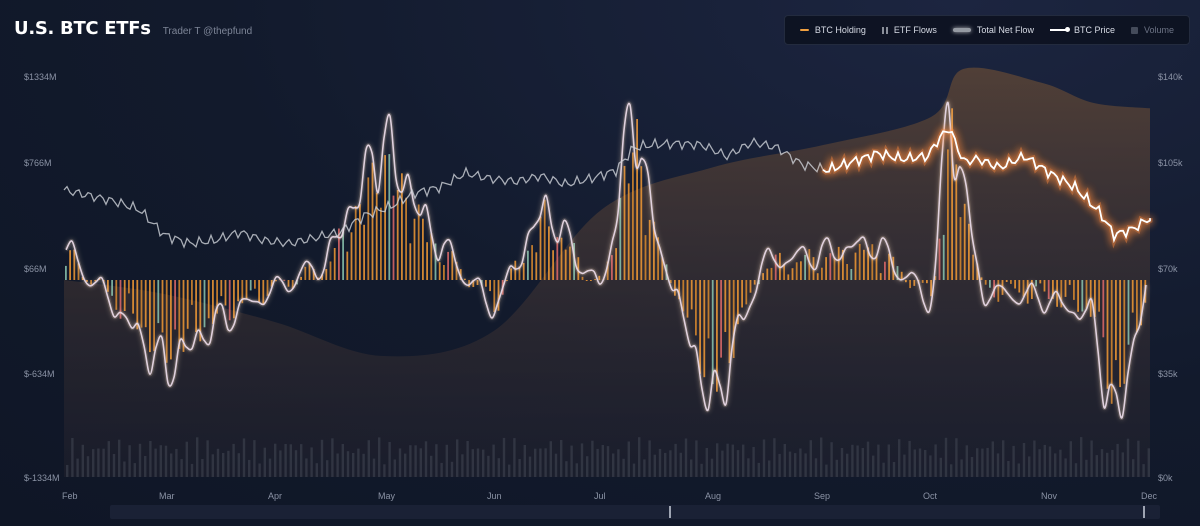 Image resolution: width=1200 pixels, height=526 pixels. Describe the element at coordinates (986, 187) in the screenshot. I see `btc-price-line-highlight` at that location.